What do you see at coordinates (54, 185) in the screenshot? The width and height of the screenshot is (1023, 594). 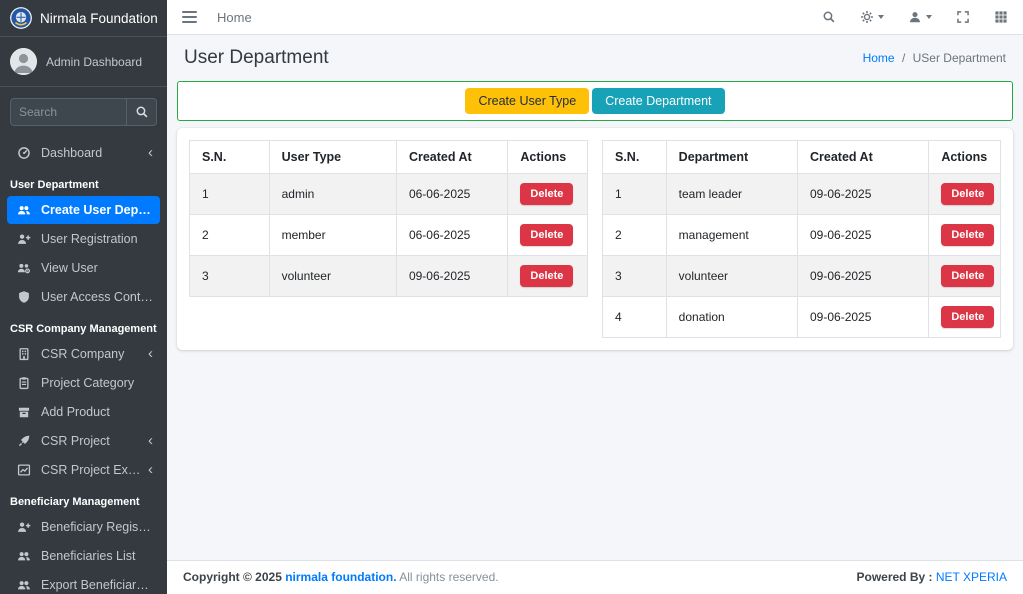 I see `sidebar-section-user-department: User Department` at bounding box center [54, 185].